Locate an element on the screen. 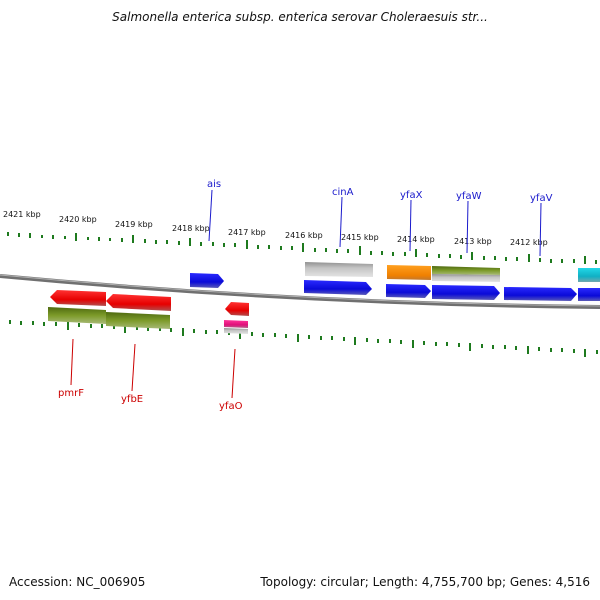  leader-line-cinA is located at coordinates (341, 222).